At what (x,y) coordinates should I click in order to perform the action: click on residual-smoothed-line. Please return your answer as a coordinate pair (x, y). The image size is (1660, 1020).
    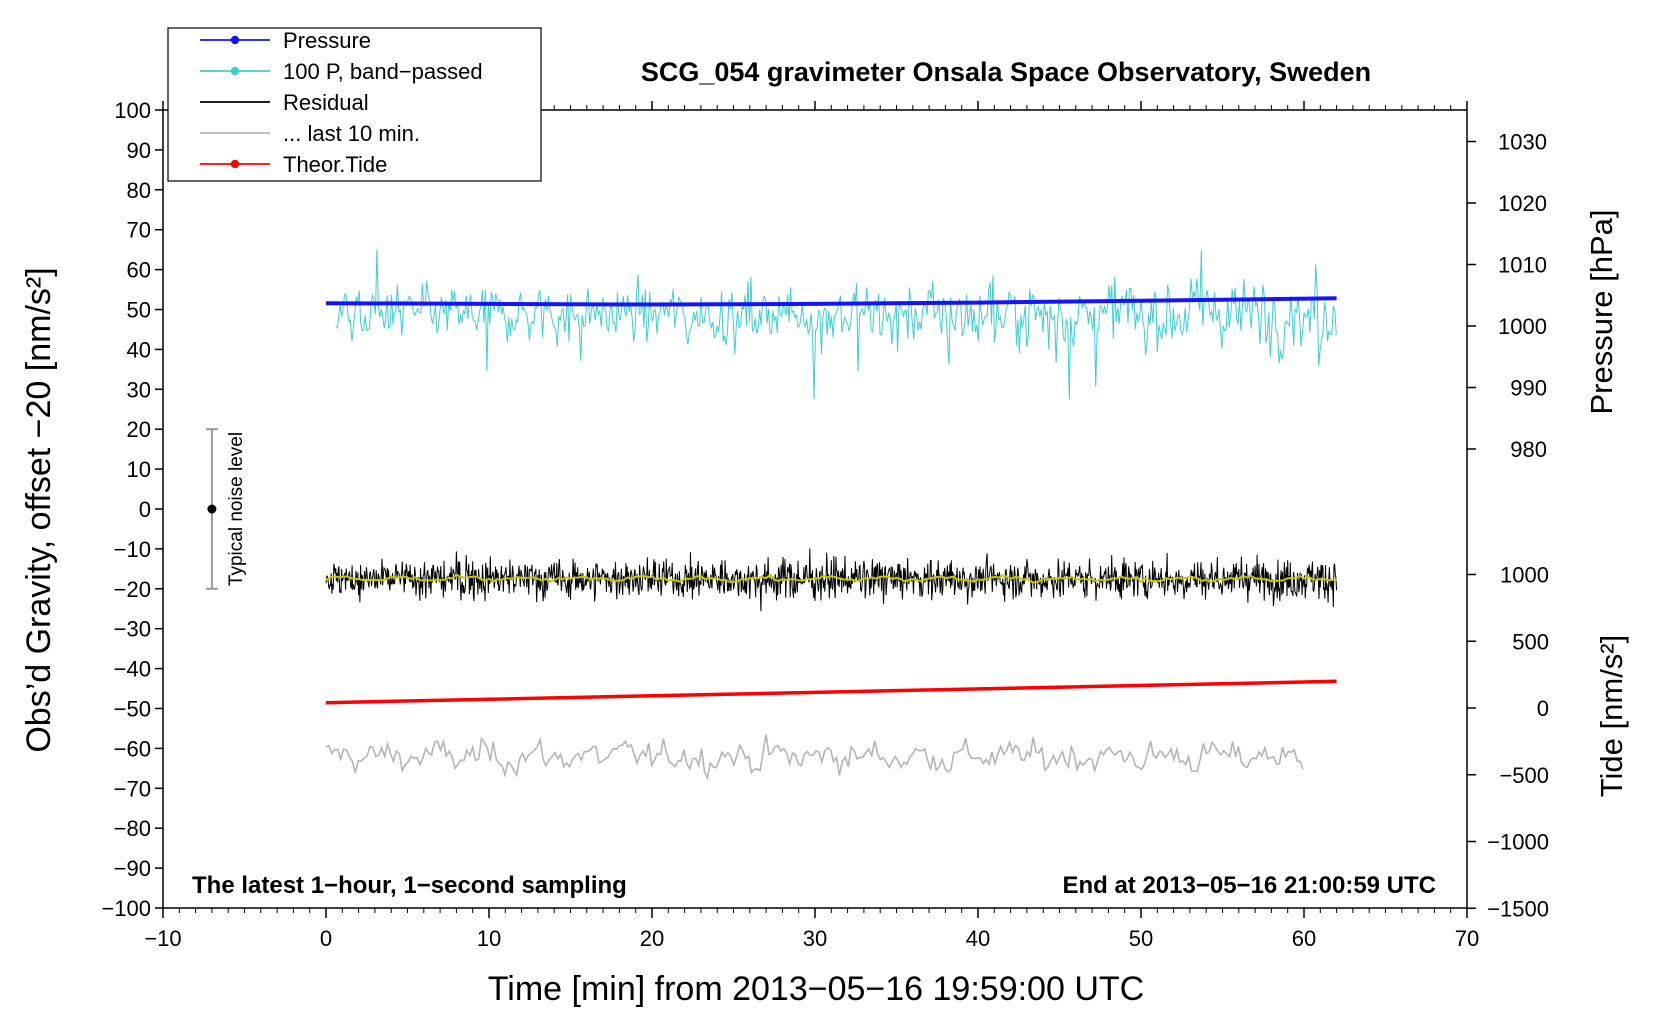
    Looking at the image, I should click on (831, 578).